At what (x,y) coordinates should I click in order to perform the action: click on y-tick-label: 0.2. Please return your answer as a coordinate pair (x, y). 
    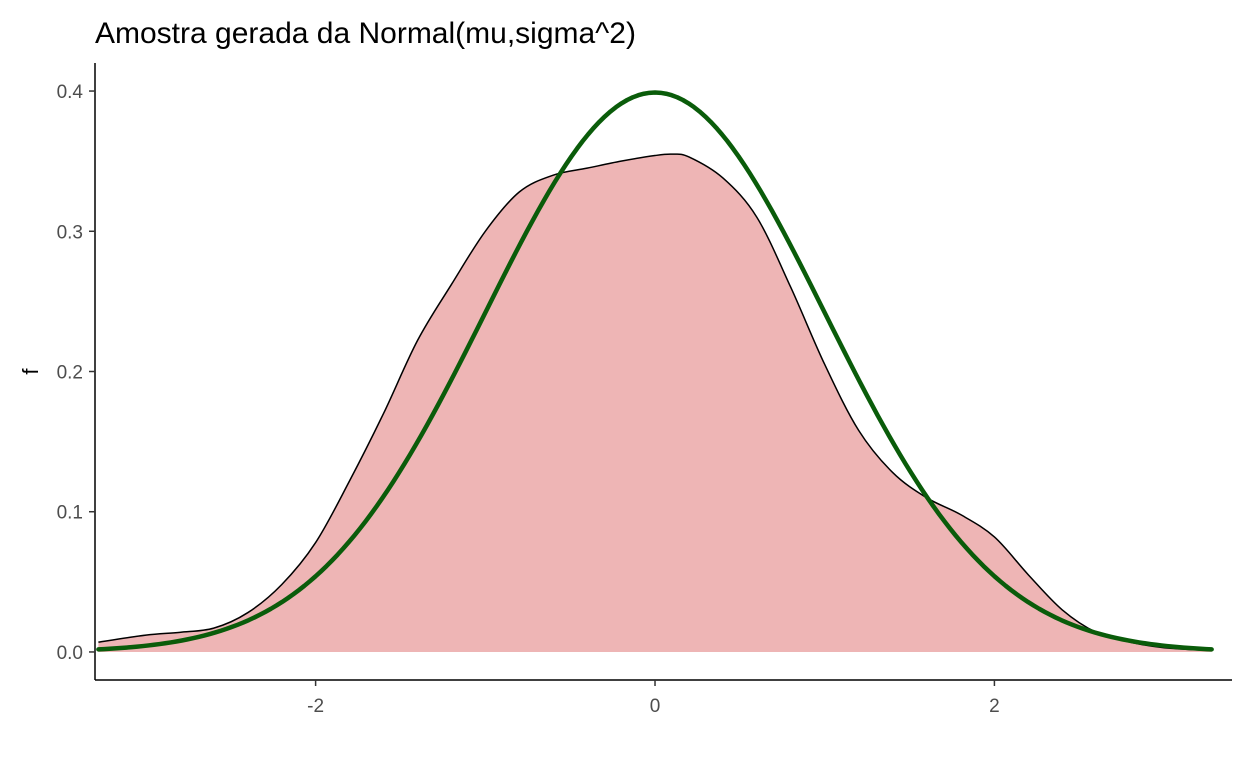
    Looking at the image, I should click on (70, 373).